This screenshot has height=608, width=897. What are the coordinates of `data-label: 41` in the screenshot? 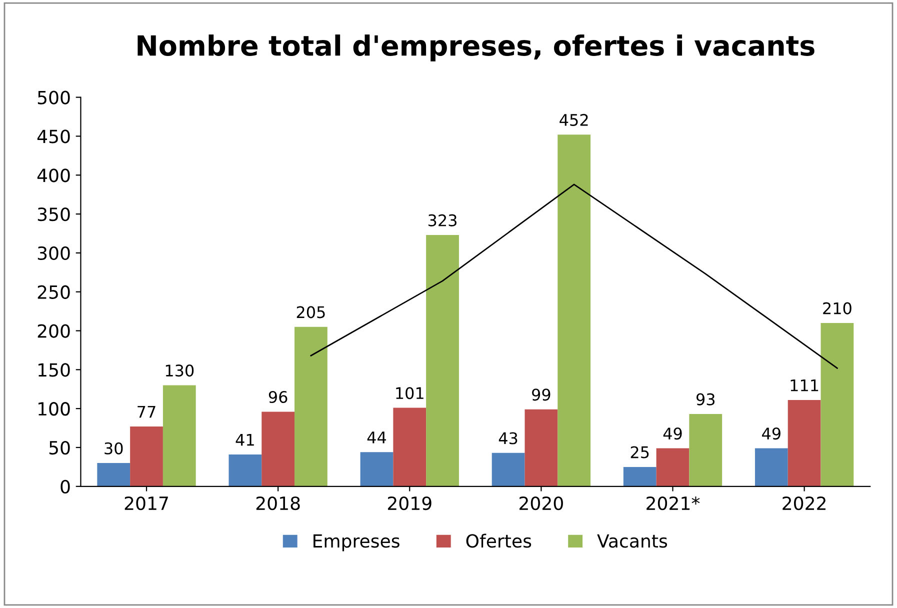 It's located at (245, 440).